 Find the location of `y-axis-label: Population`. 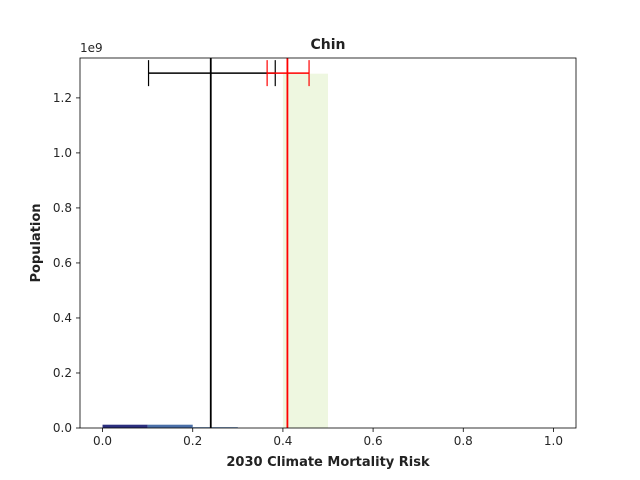

y-axis-label: Population is located at coordinates (36, 242).